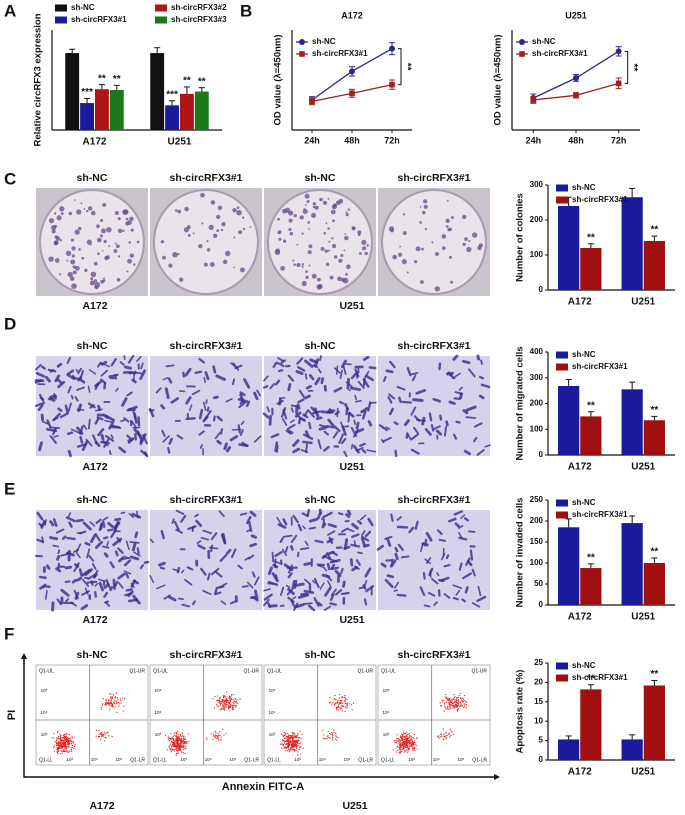  I want to click on legend-swatch, so click(161, 8).